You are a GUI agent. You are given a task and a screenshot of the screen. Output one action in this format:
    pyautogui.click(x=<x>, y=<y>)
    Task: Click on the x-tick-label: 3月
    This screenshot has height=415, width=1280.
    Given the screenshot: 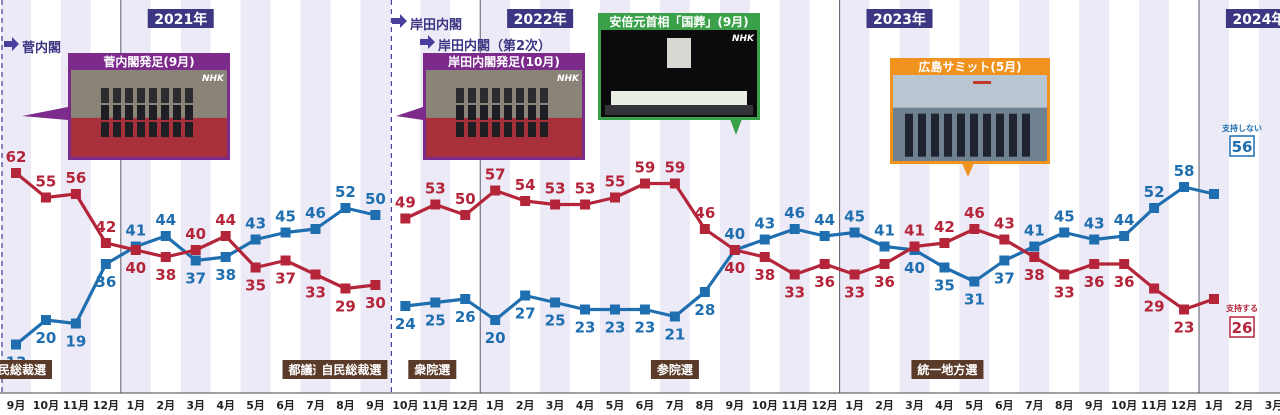 What is the action you would take?
    pyautogui.click(x=914, y=405)
    